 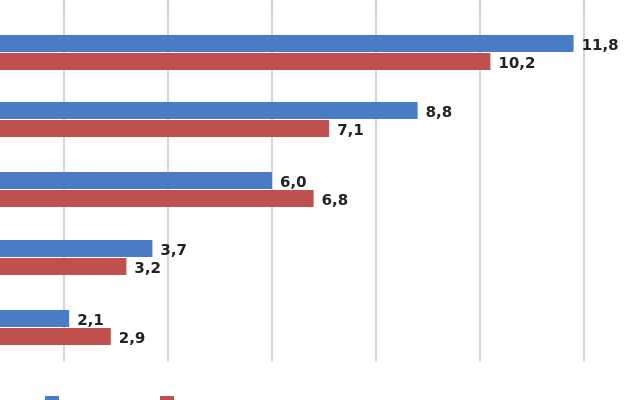 I want to click on data-label: 3,2, so click(x=147, y=268).